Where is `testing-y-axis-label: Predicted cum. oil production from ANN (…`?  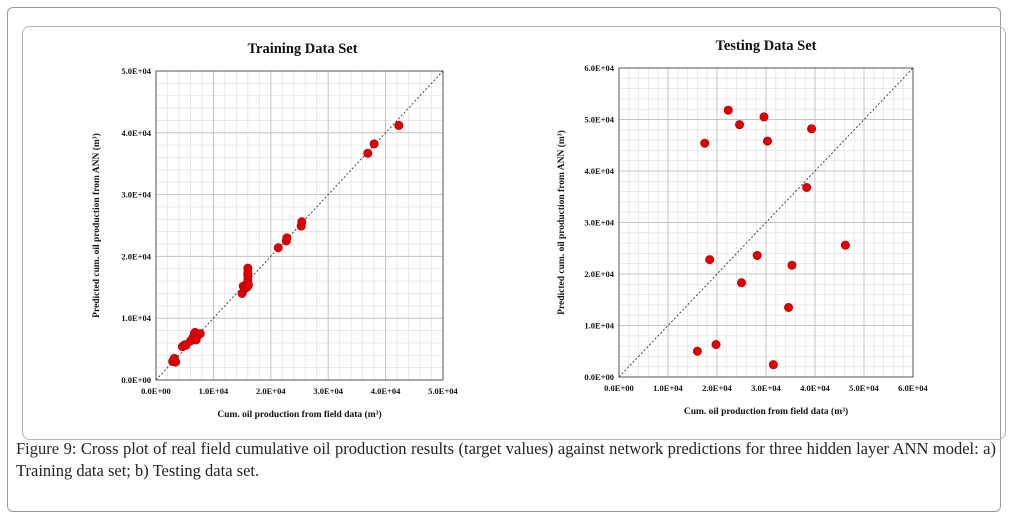
testing-y-axis-label: Predicted cum. oil production from ANN (… is located at coordinates (561, 222).